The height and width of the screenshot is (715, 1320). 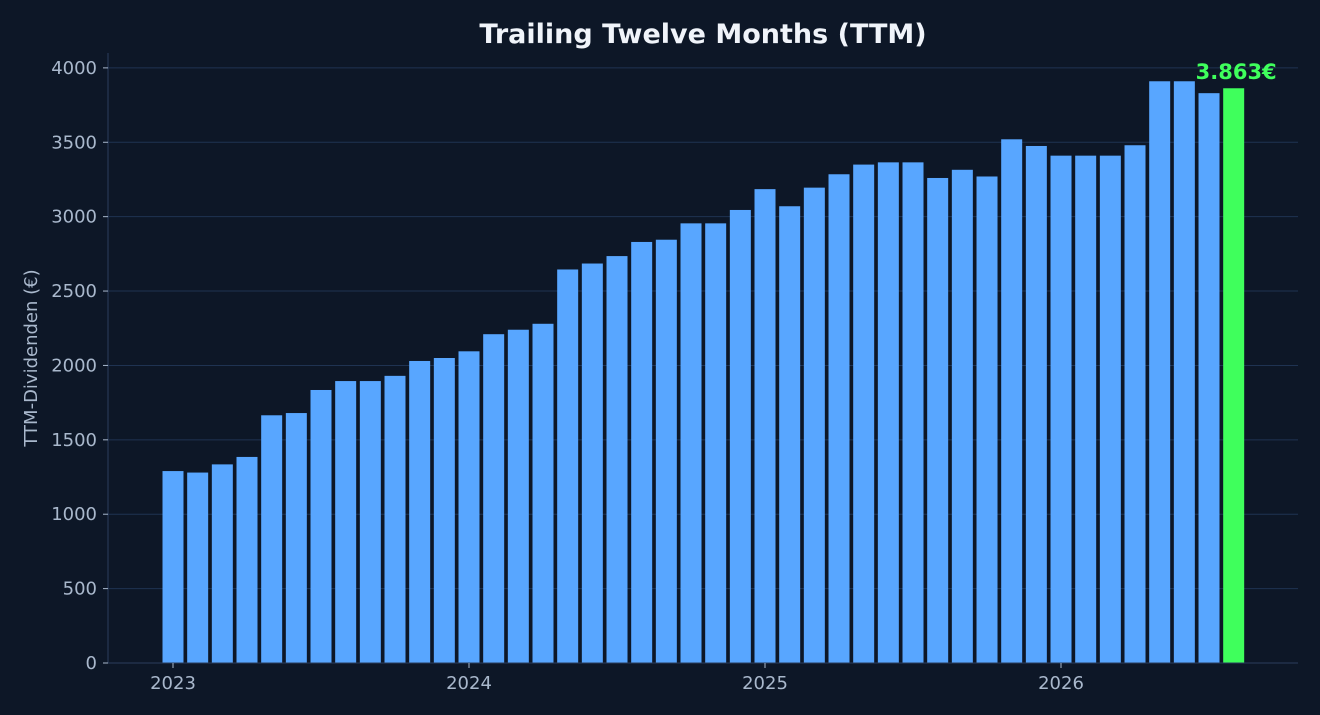 What do you see at coordinates (173, 683) in the screenshot?
I see `x-tick-label: 2023` at bounding box center [173, 683].